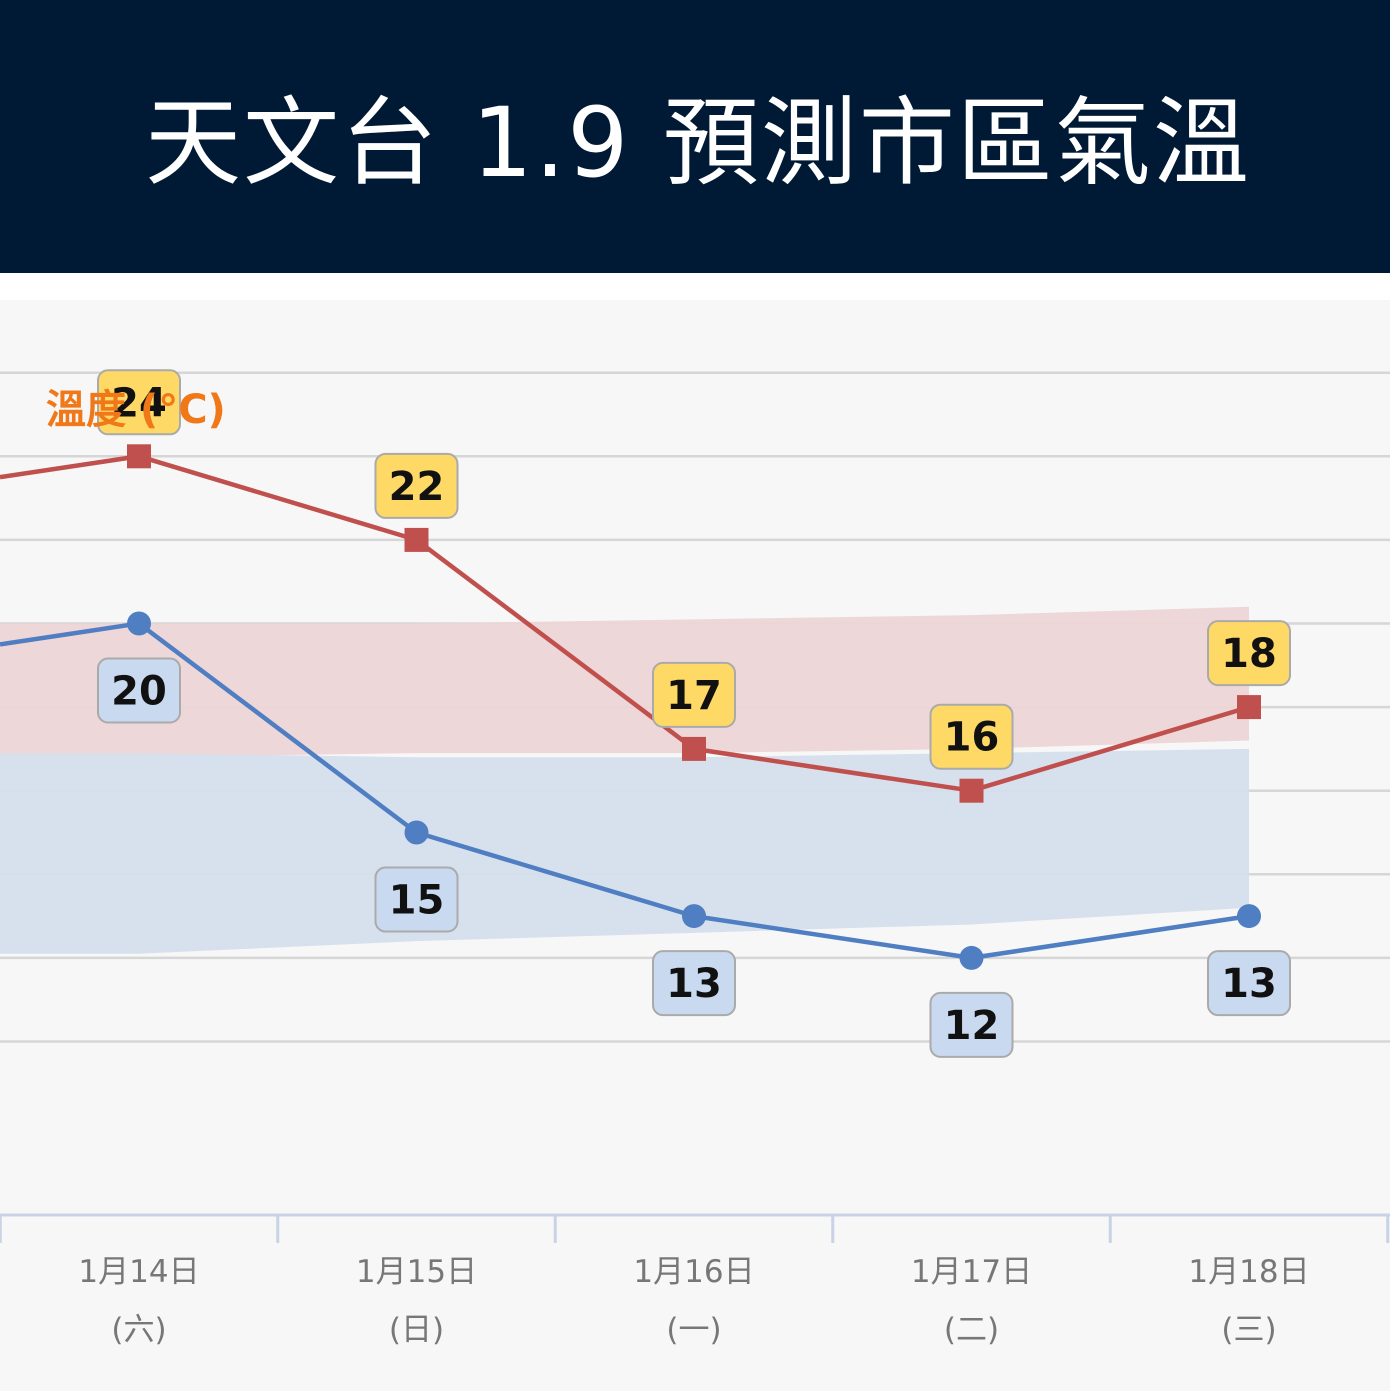 This screenshot has height=1391, width=1390. What do you see at coordinates (693, 1330) in the screenshot?
I see `x-tick-weekday: (一)` at bounding box center [693, 1330].